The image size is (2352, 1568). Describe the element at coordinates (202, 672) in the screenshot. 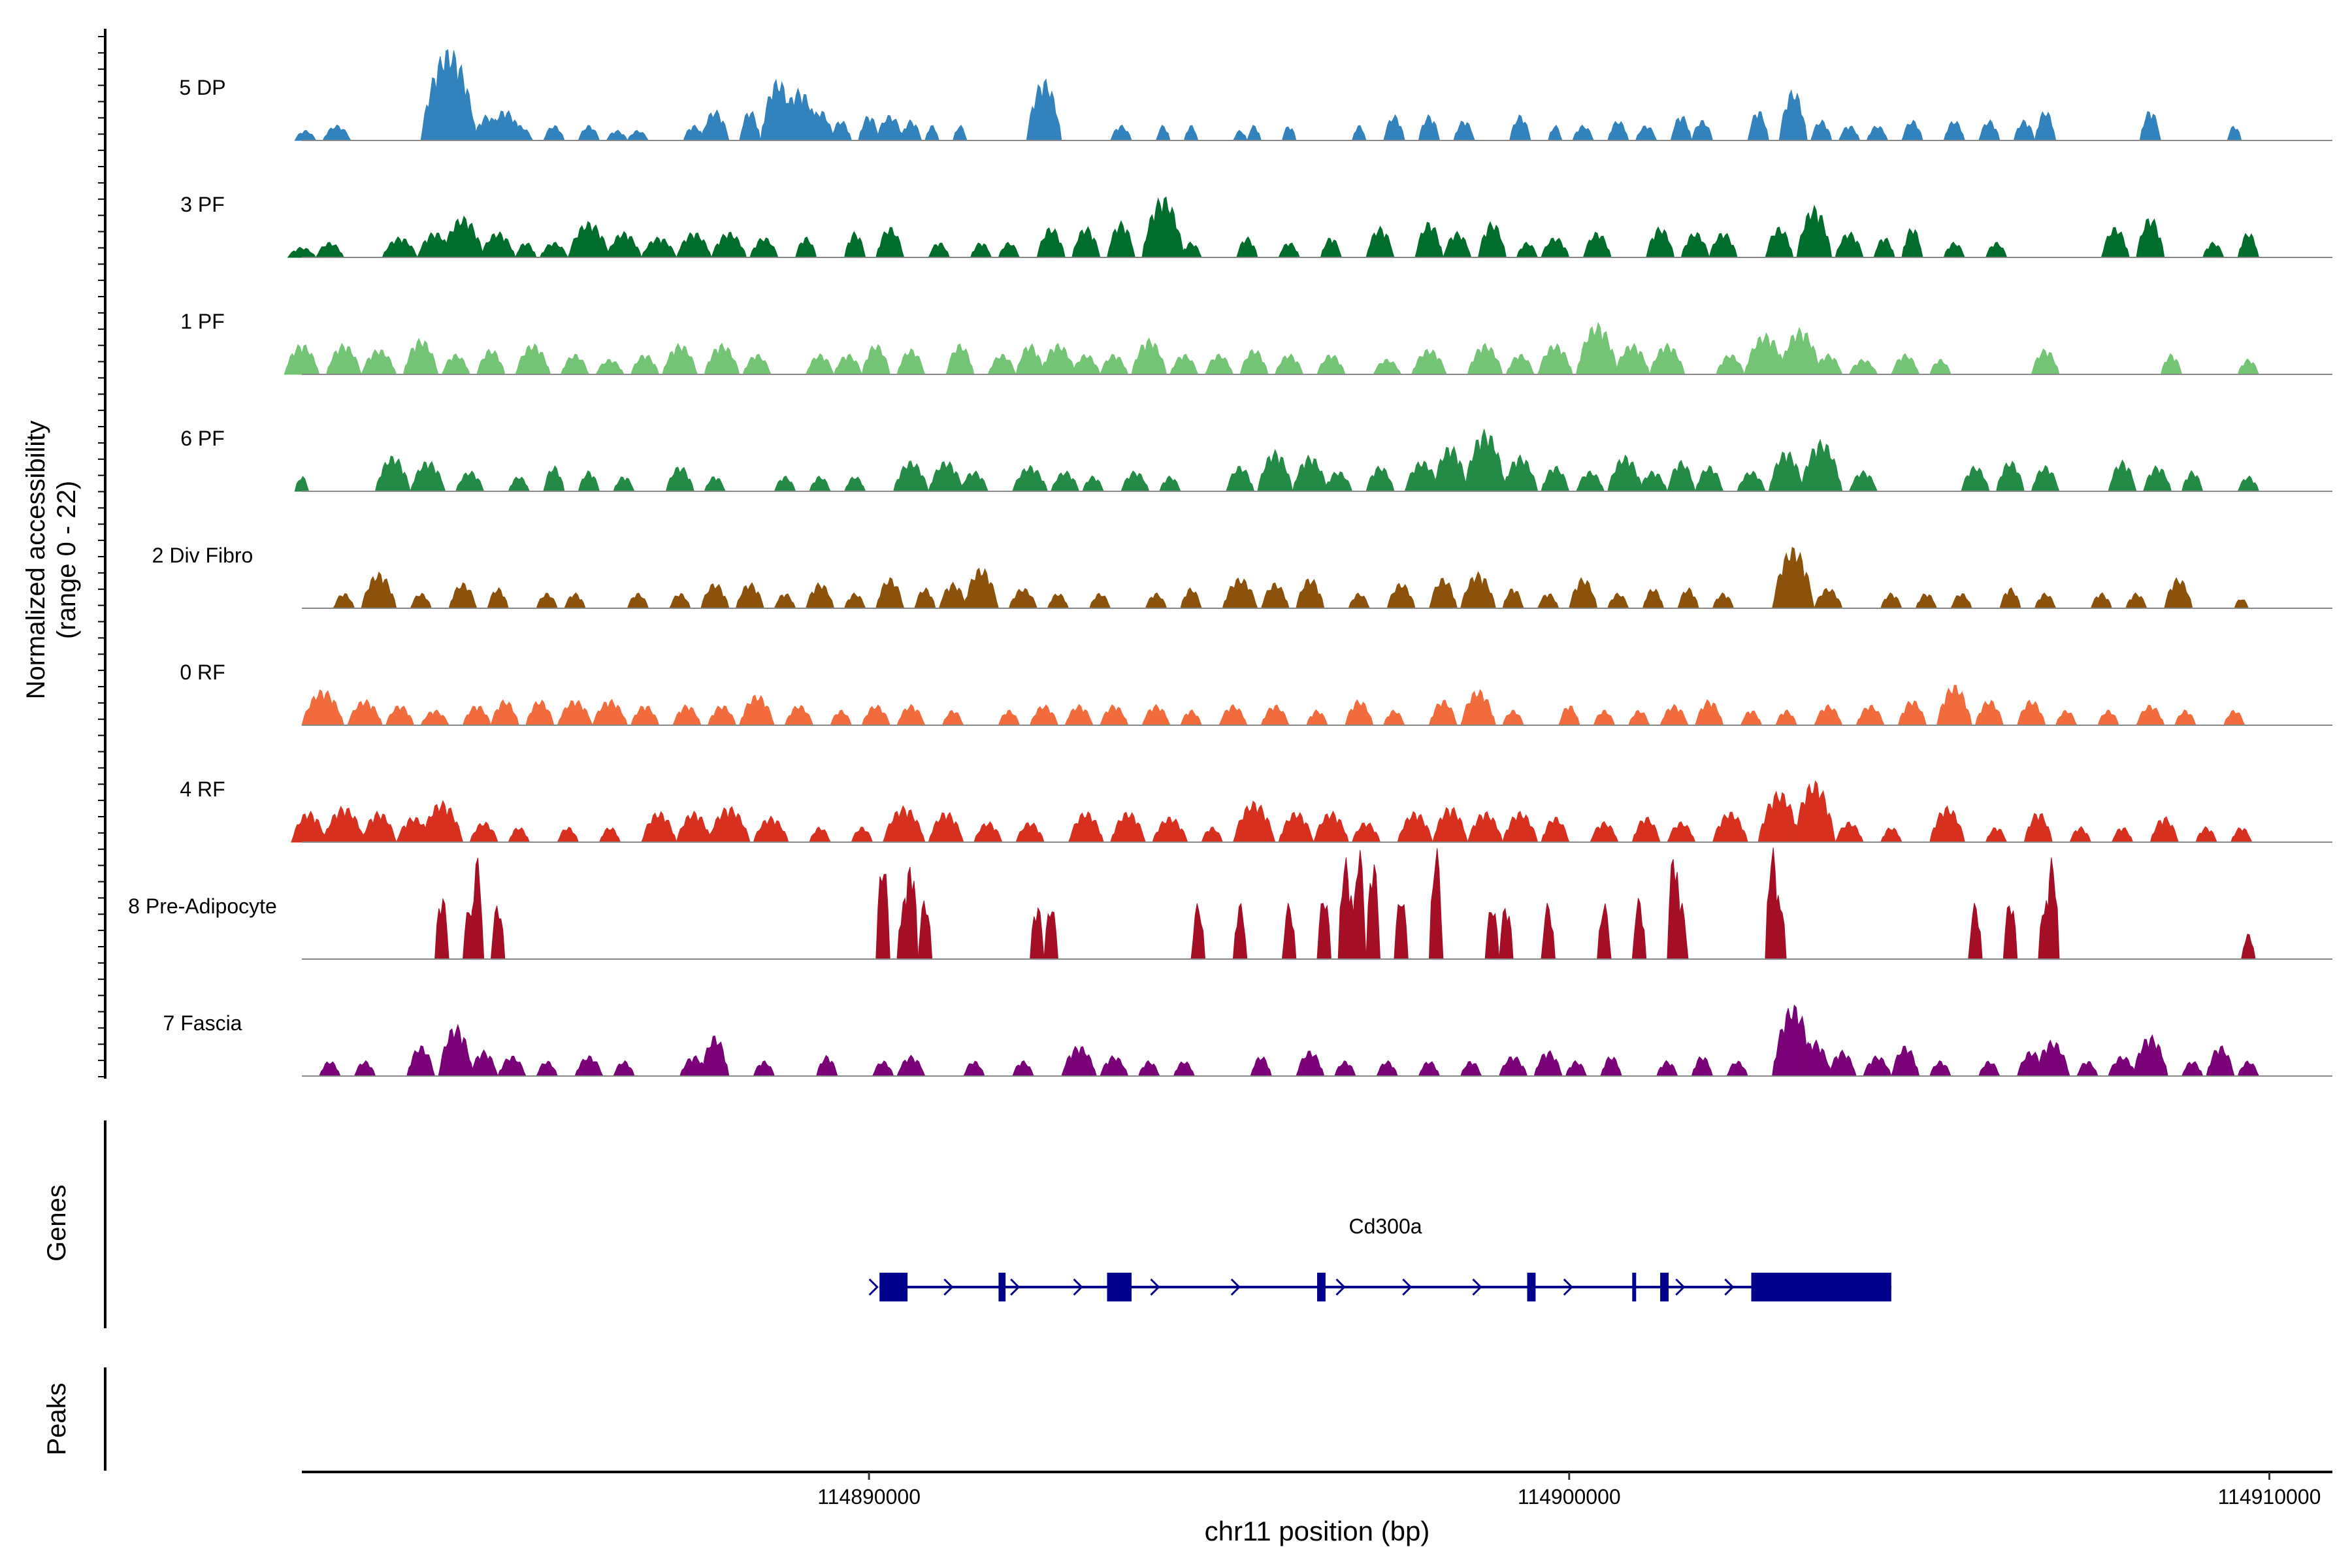

I see `track-label: 0 RF` at that location.